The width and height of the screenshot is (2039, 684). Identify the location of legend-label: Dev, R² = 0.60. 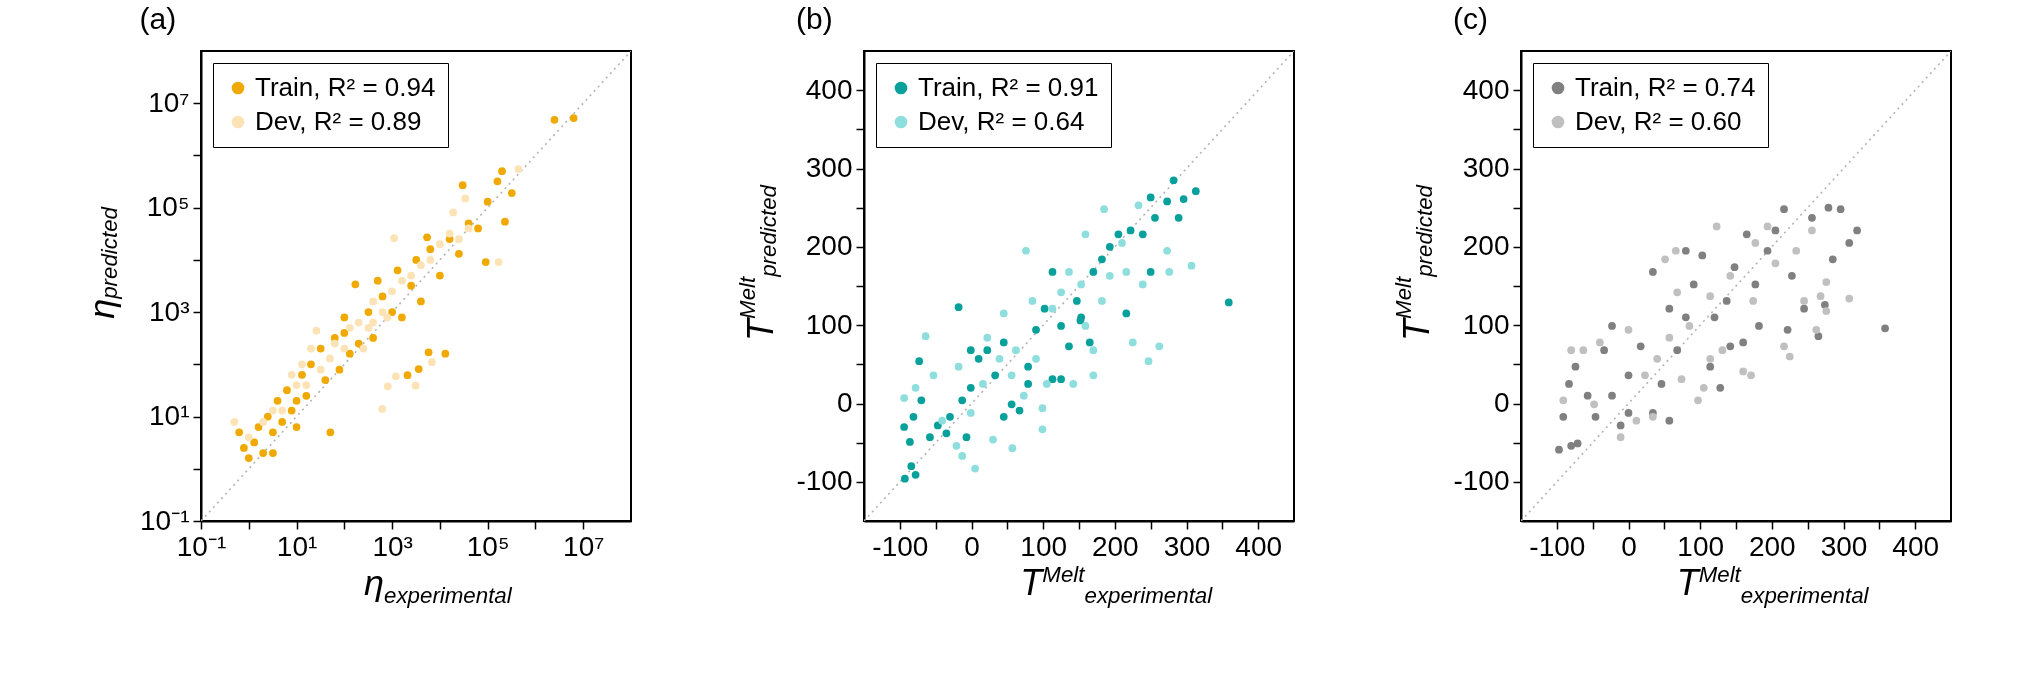
(1658, 121).